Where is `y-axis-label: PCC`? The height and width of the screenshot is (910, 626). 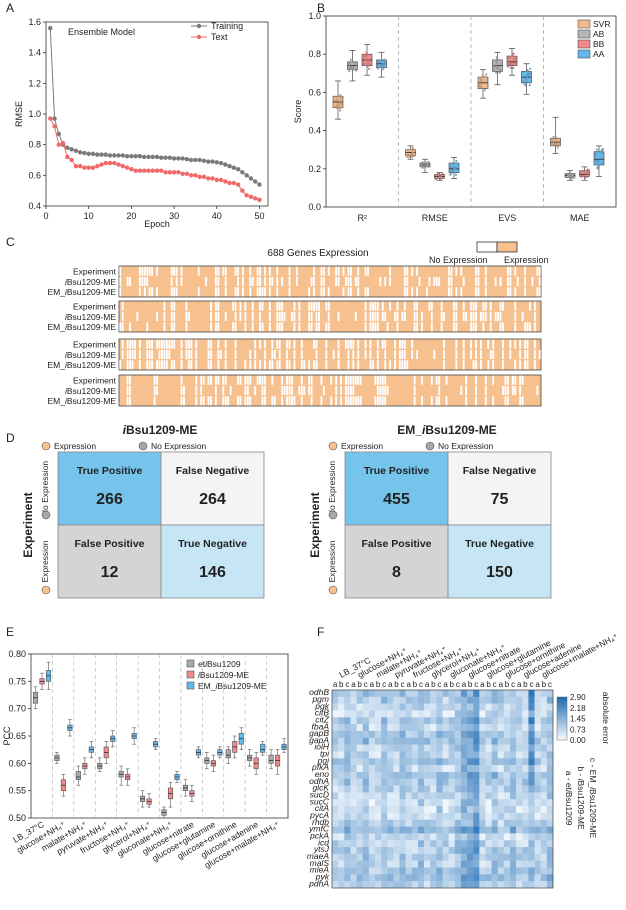
y-axis-label: PCC is located at coordinates (7, 736).